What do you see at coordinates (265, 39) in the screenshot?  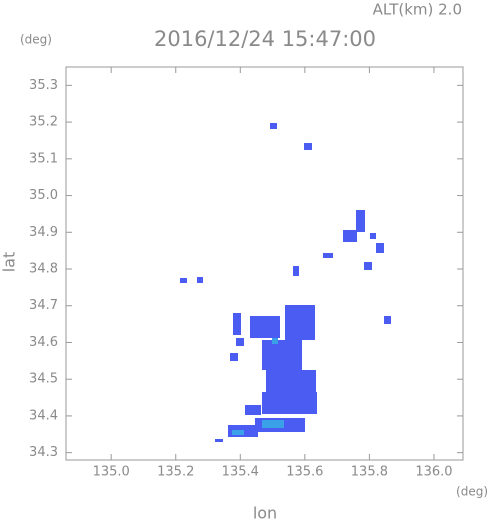 I see `chart-title: 2016/12/24 15:47:00` at bounding box center [265, 39].